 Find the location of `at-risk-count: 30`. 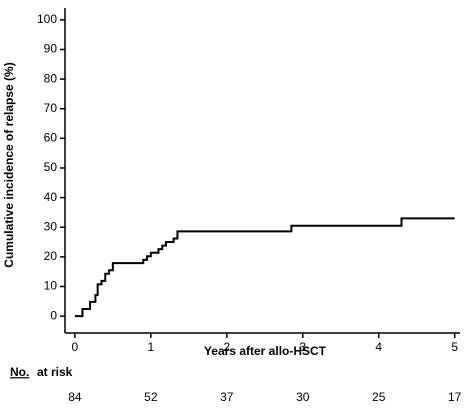

at-risk-count: 30 is located at coordinates (303, 397).